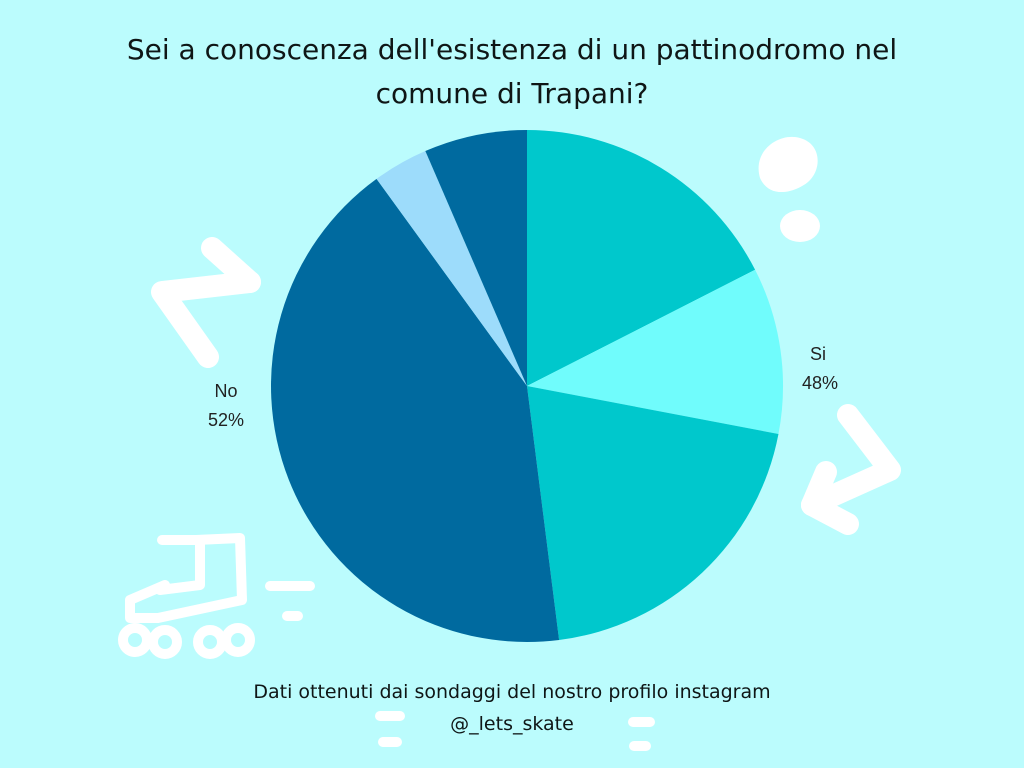  Describe the element at coordinates (460, 666) in the screenshot. I see `dash-doodle-icon` at that location.